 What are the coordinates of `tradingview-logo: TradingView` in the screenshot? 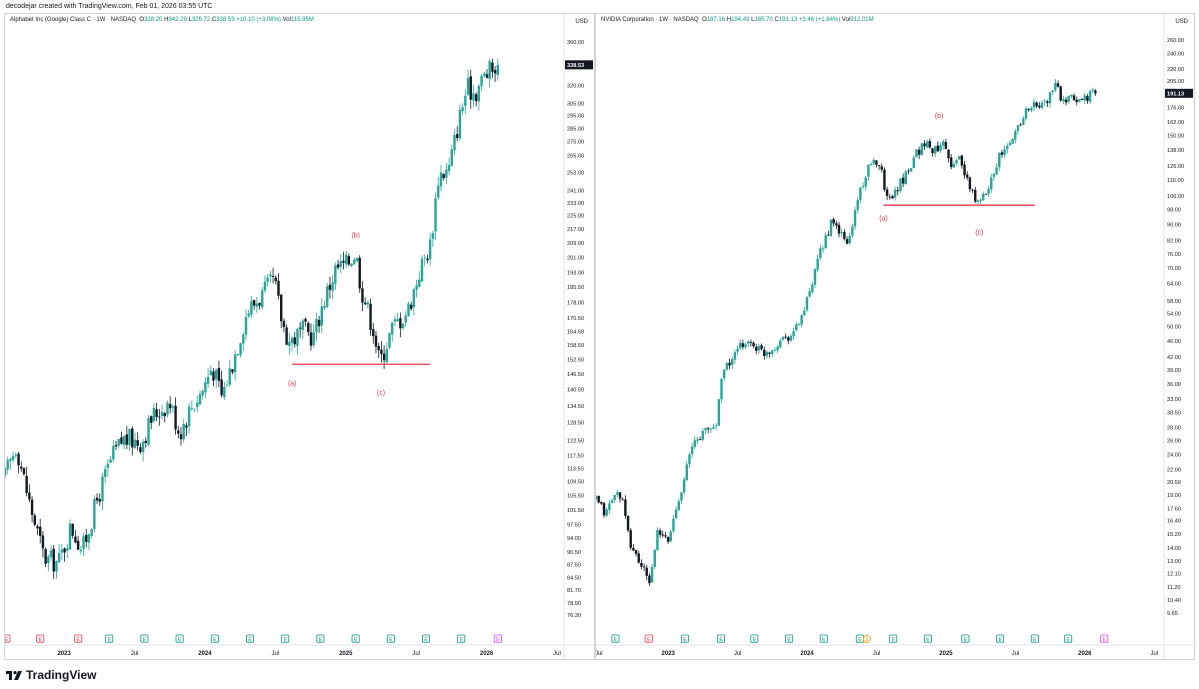 It's located at (51, 675).